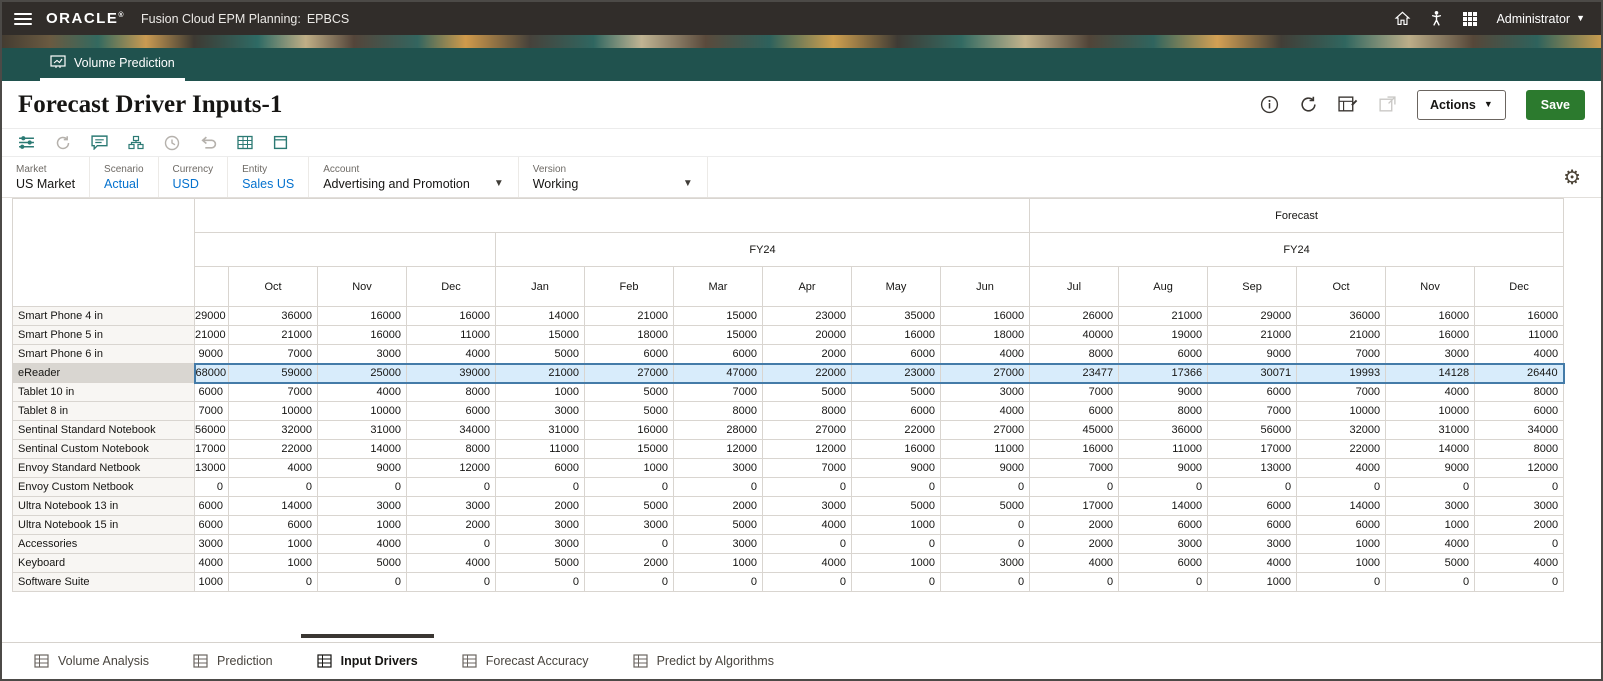  Describe the element at coordinates (629, 286) in the screenshot. I see `month-header-4: Feb` at that location.